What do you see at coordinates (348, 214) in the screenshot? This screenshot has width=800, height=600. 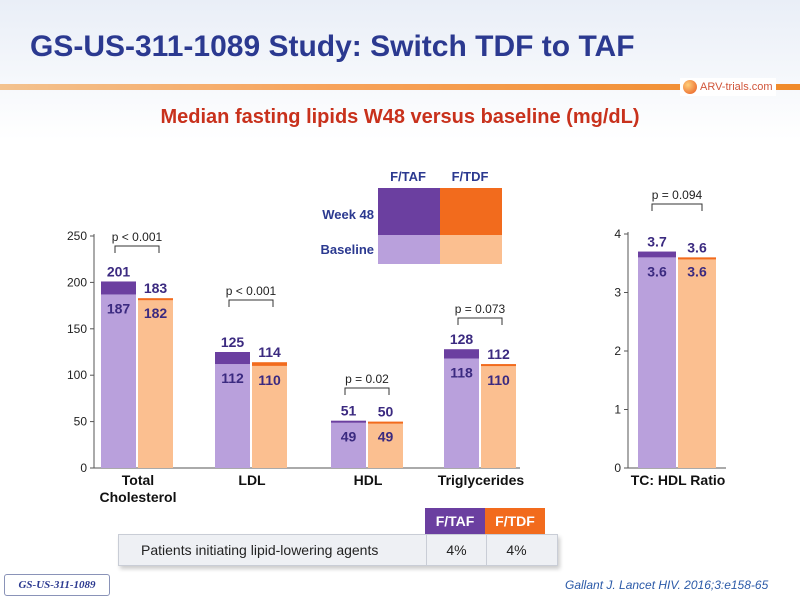 I see `legend-row-week48: Week 48` at bounding box center [348, 214].